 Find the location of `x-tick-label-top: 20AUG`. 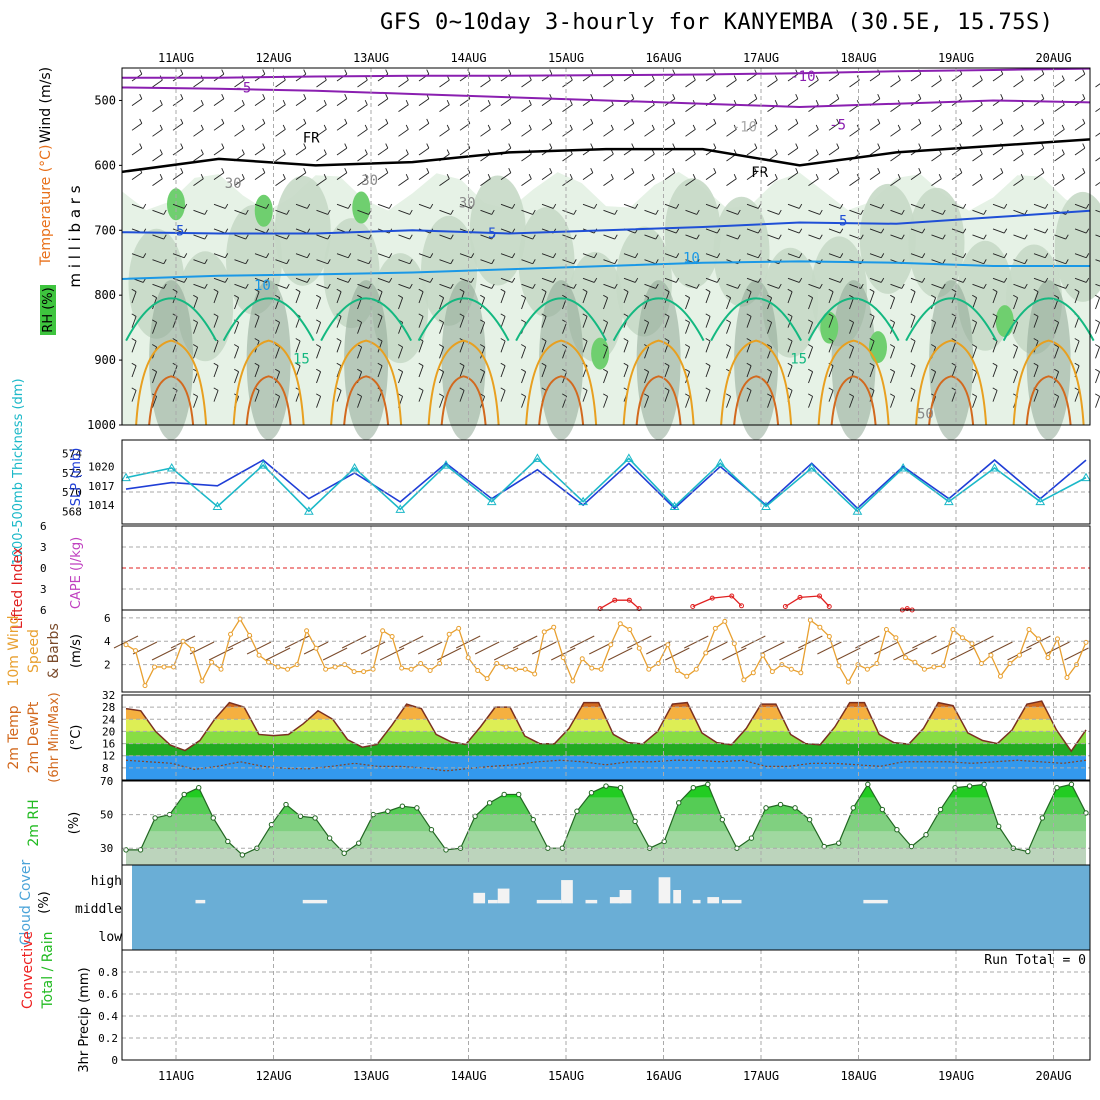

x-tick-label-top: 20AUG is located at coordinates (1053, 58).